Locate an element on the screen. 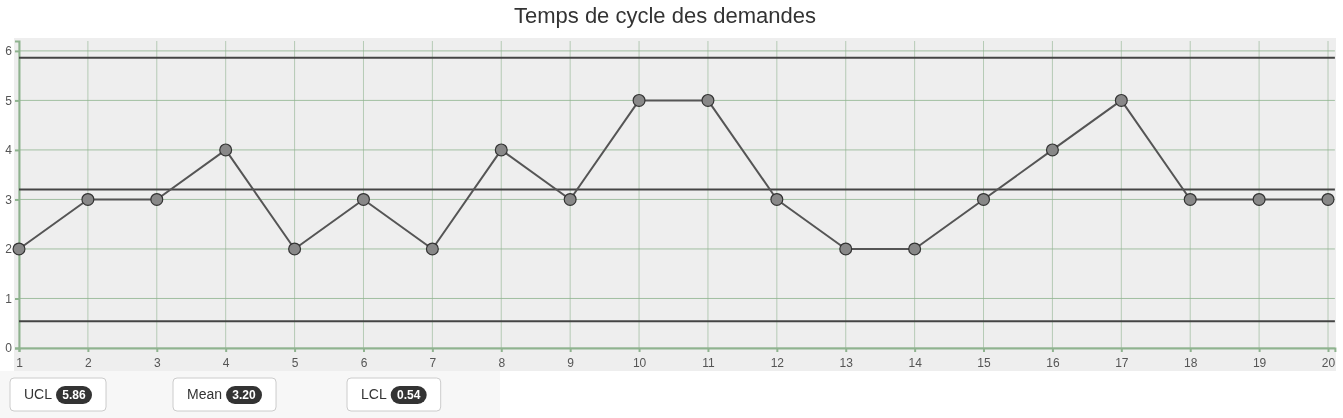 The height and width of the screenshot is (418, 1343). x-tick-label: 13 is located at coordinates (846, 362).